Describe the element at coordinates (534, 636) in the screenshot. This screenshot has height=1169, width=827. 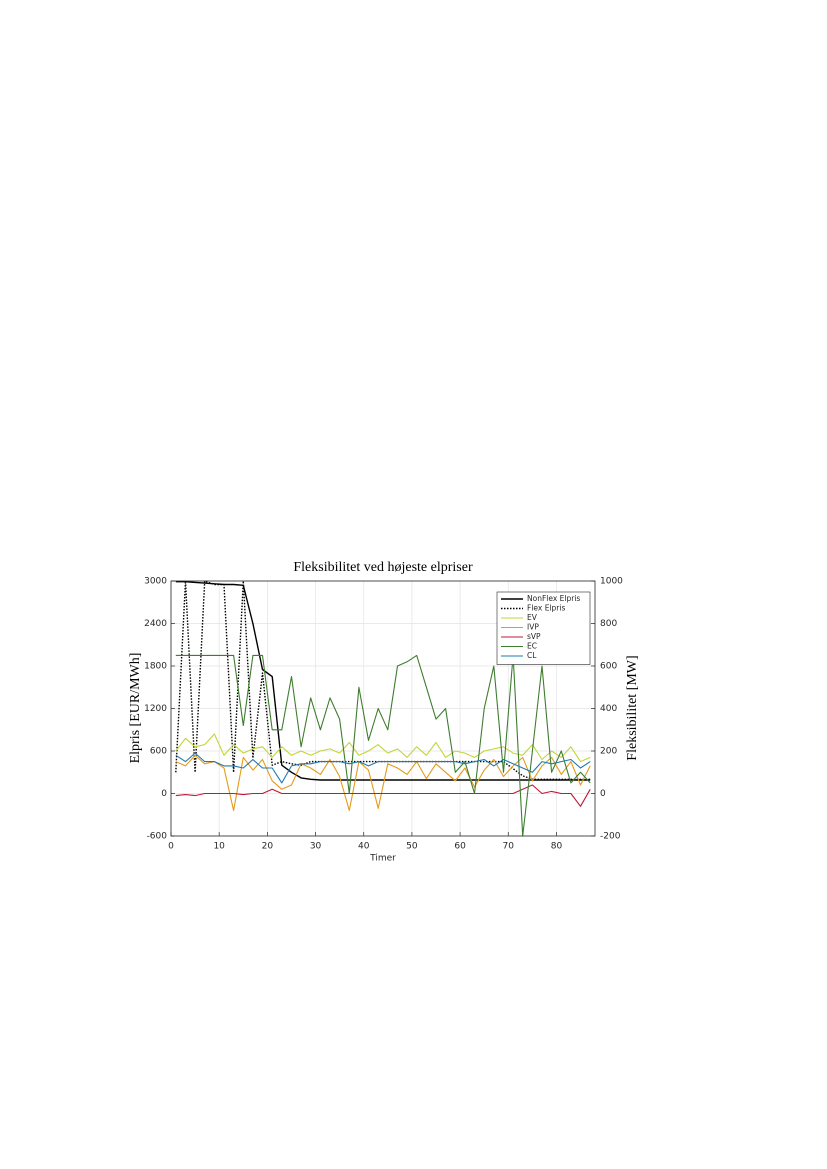
I see `legend-label: sVP` at that location.